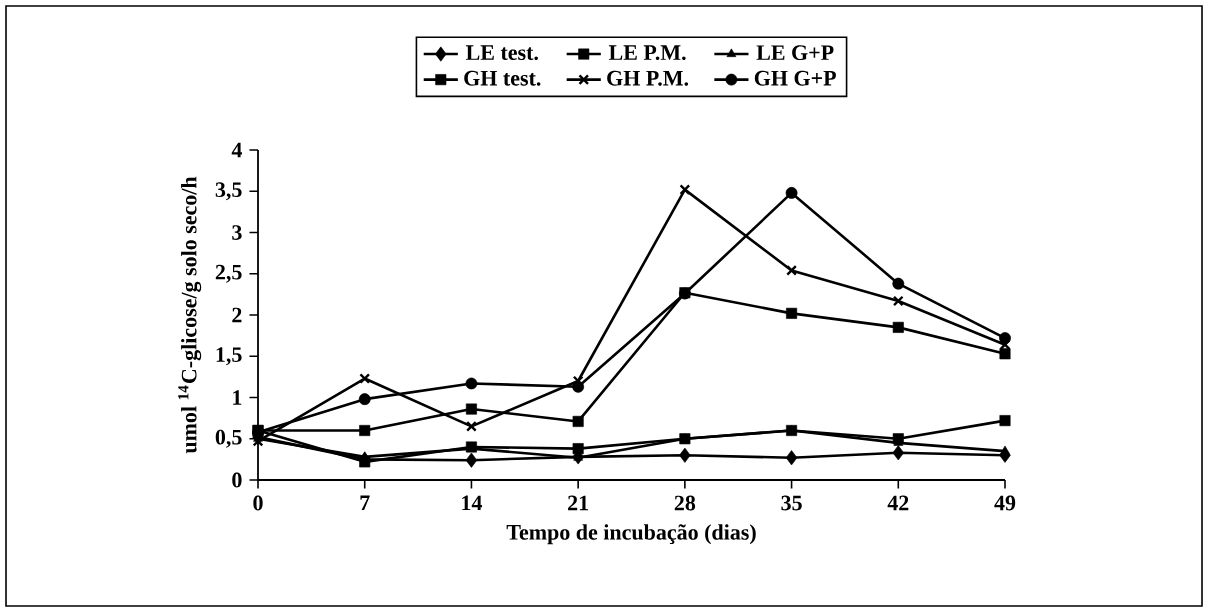 The width and height of the screenshot is (1208, 612). Describe the element at coordinates (648, 78) in the screenshot. I see `legend-label: GH P.M.` at that location.